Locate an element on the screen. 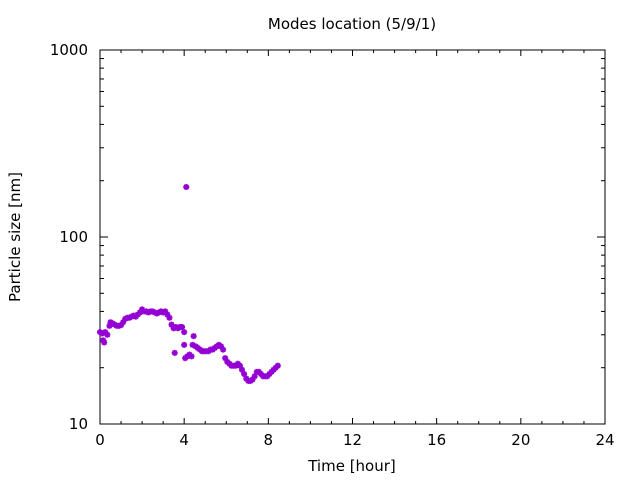 The height and width of the screenshot is (480, 640). data-points is located at coordinates (189, 284).